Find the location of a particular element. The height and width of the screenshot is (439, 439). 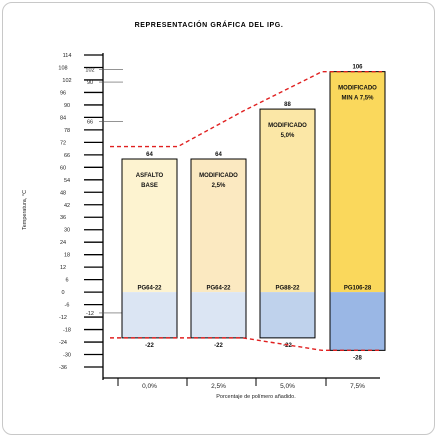

bar-top-value: 88 is located at coordinates (287, 105).